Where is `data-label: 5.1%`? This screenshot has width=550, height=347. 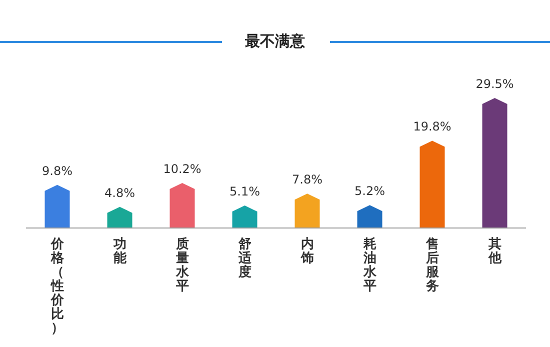
data-label: 5.1% is located at coordinates (245, 191).